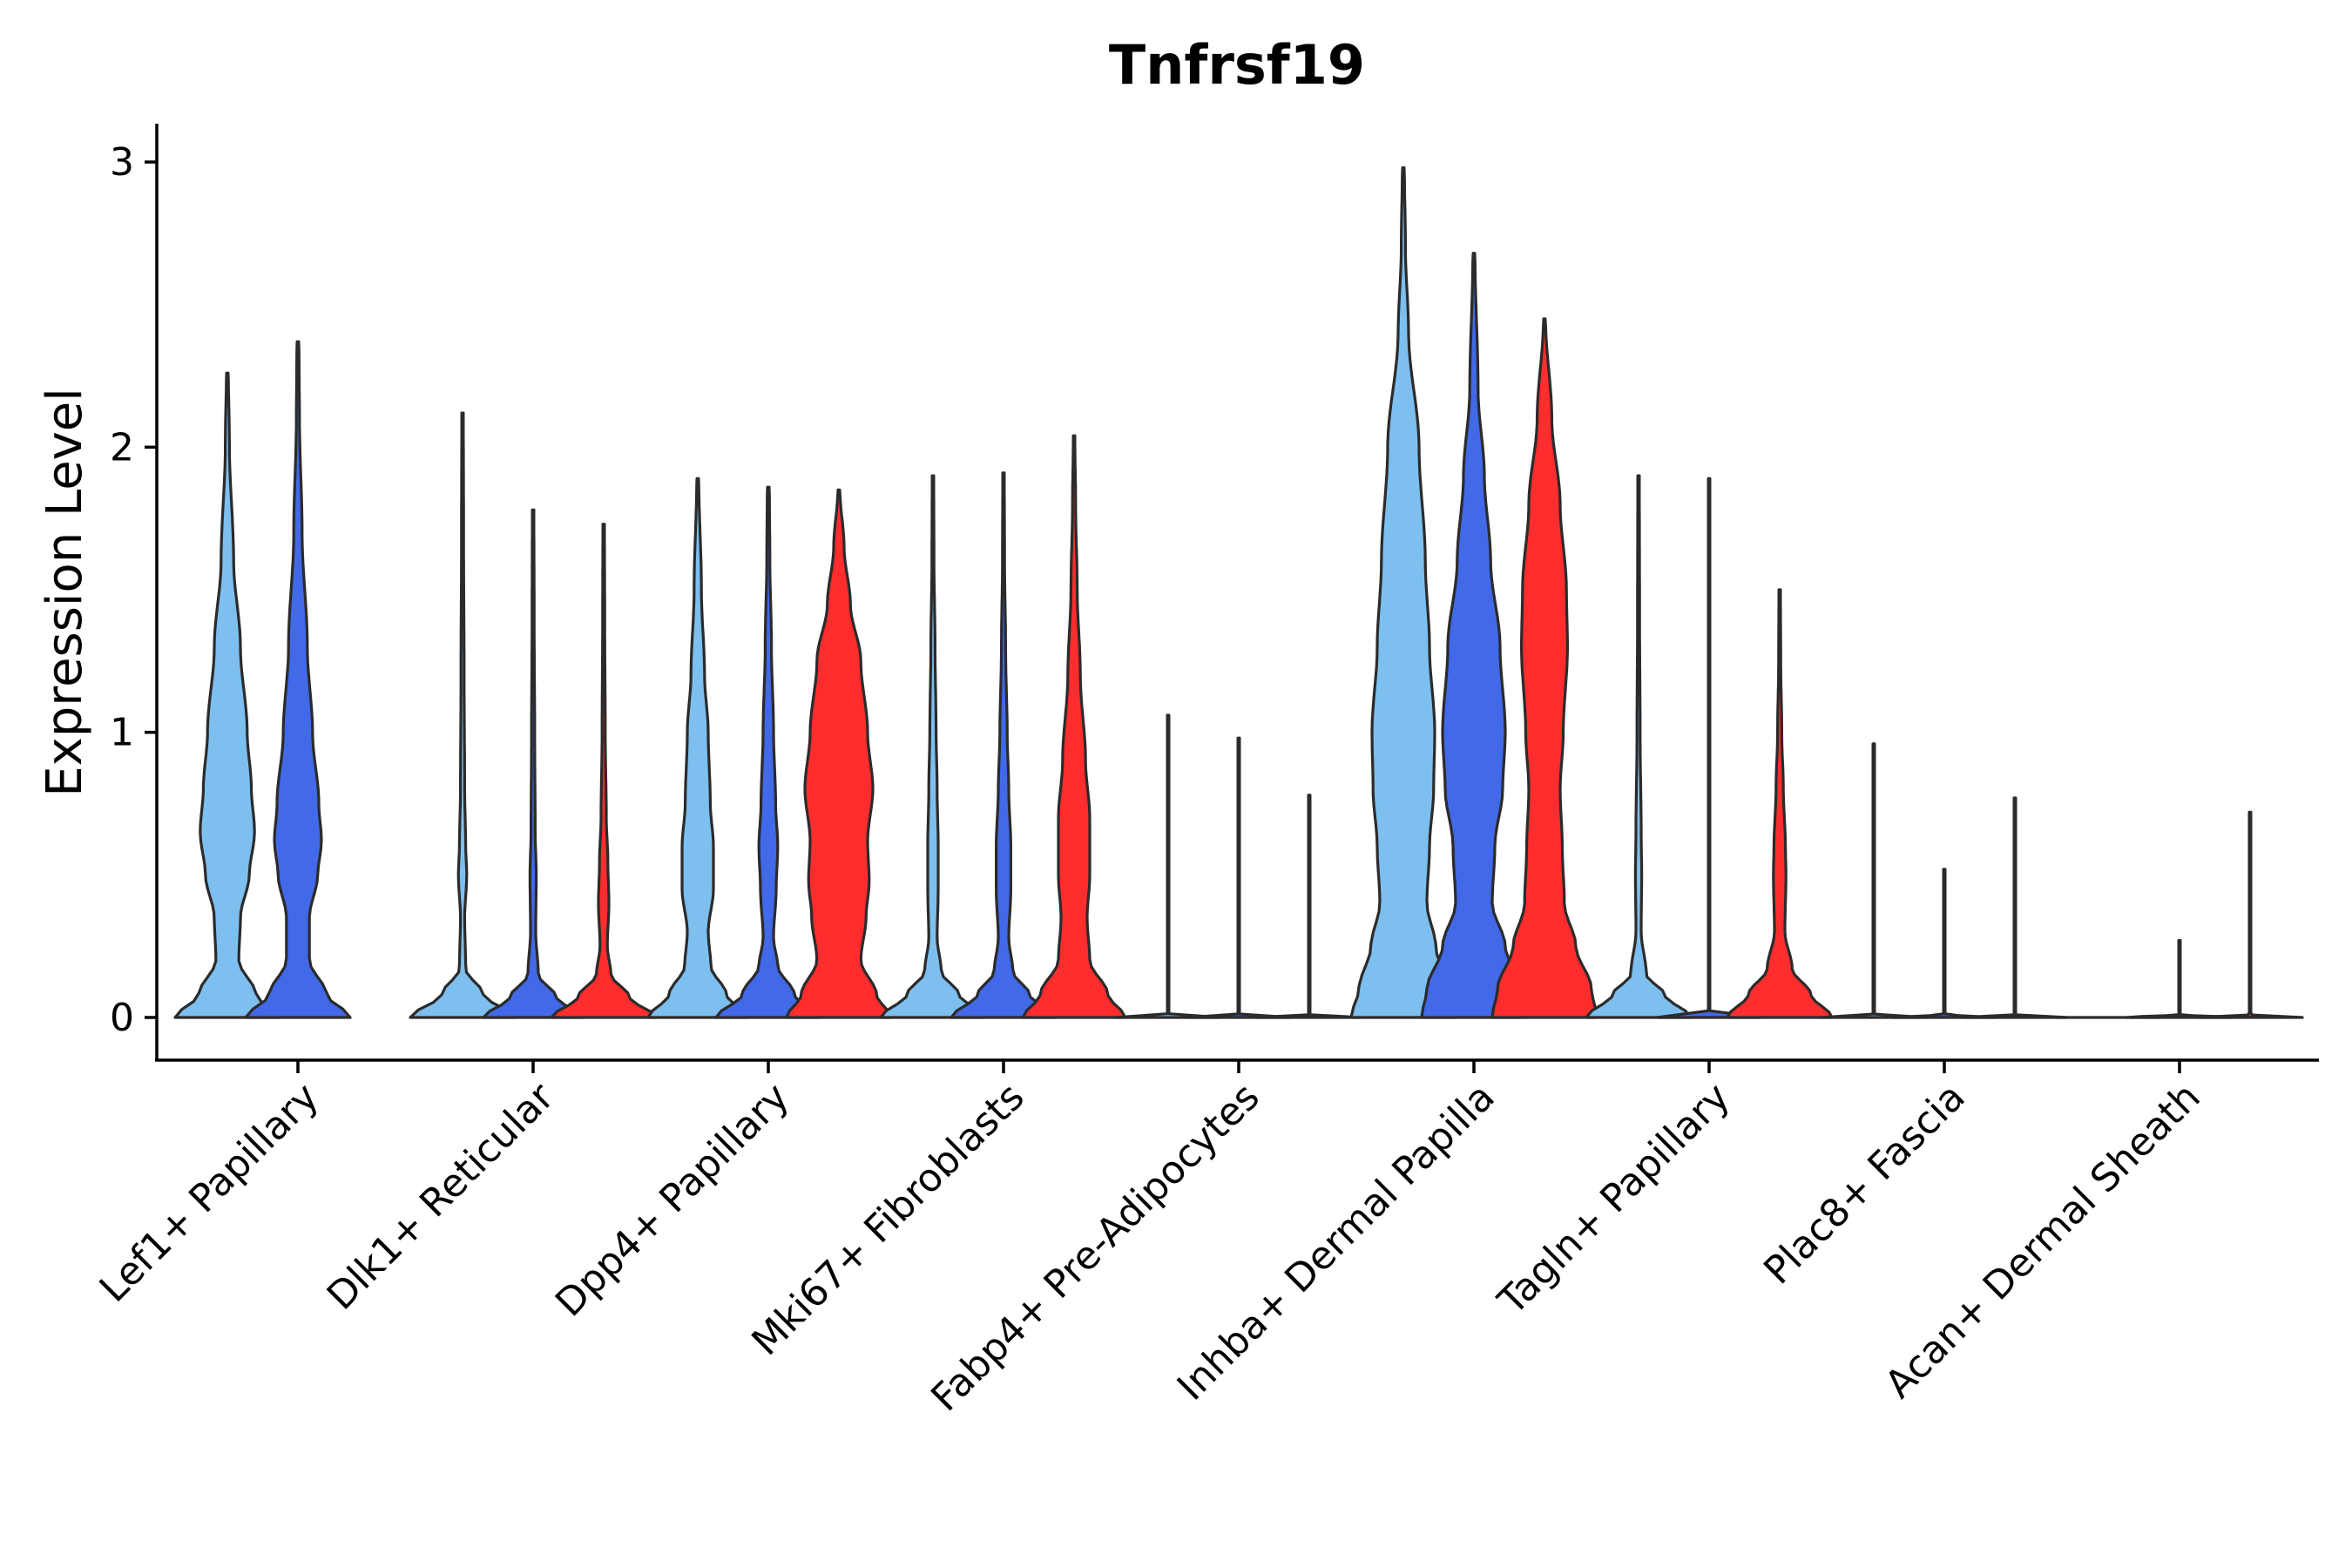 The width and height of the screenshot is (2352, 1568). What do you see at coordinates (1615, 1199) in the screenshot?
I see `x-tick-label: Tagln+ Papillary` at bounding box center [1615, 1199].